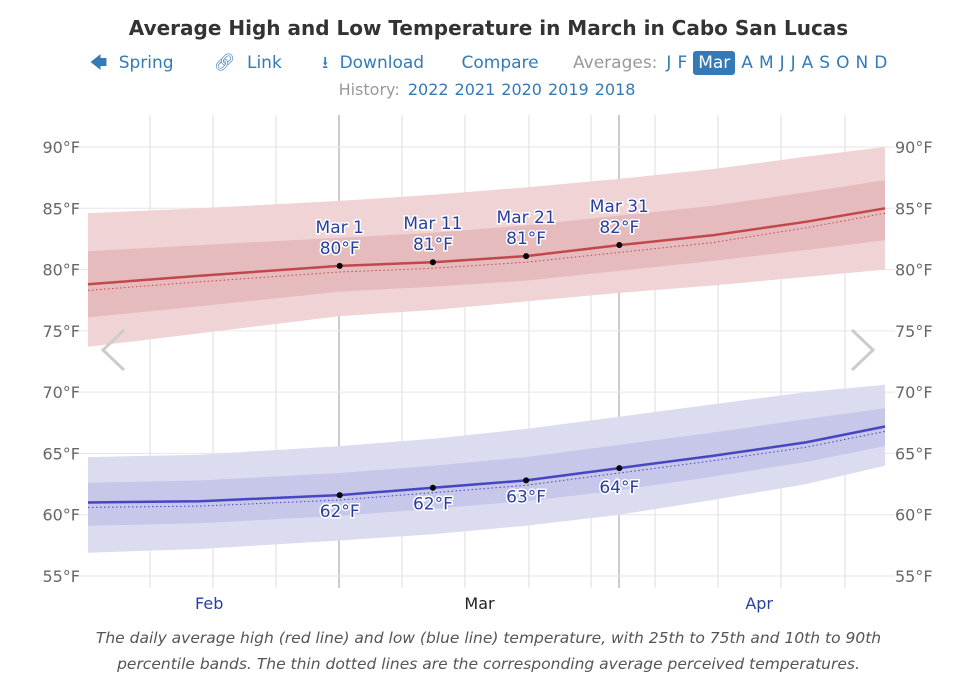 The height and width of the screenshot is (690, 977). What do you see at coordinates (340, 228) in the screenshot?
I see `marker-date: Mar 1` at bounding box center [340, 228].